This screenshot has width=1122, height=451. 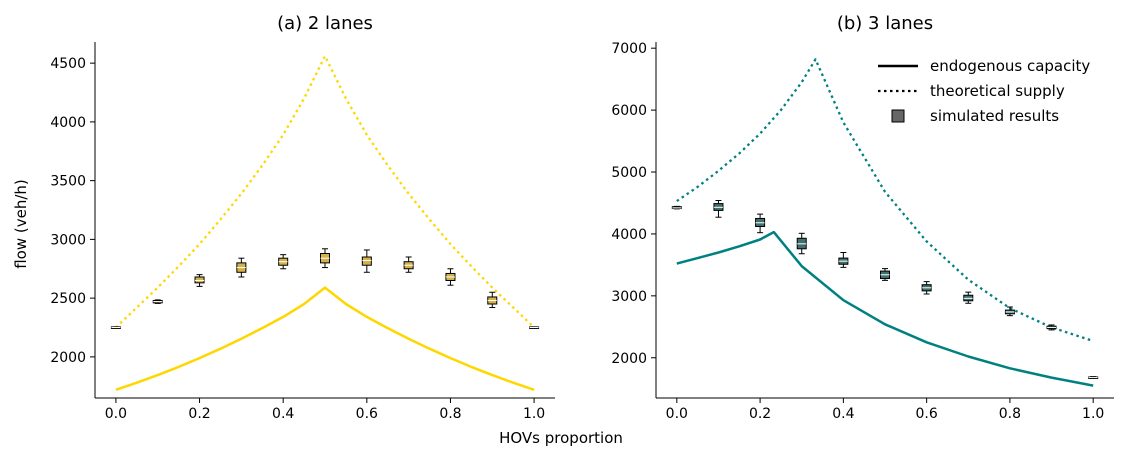 I want to click on legend-box-swatch, so click(x=898, y=116).